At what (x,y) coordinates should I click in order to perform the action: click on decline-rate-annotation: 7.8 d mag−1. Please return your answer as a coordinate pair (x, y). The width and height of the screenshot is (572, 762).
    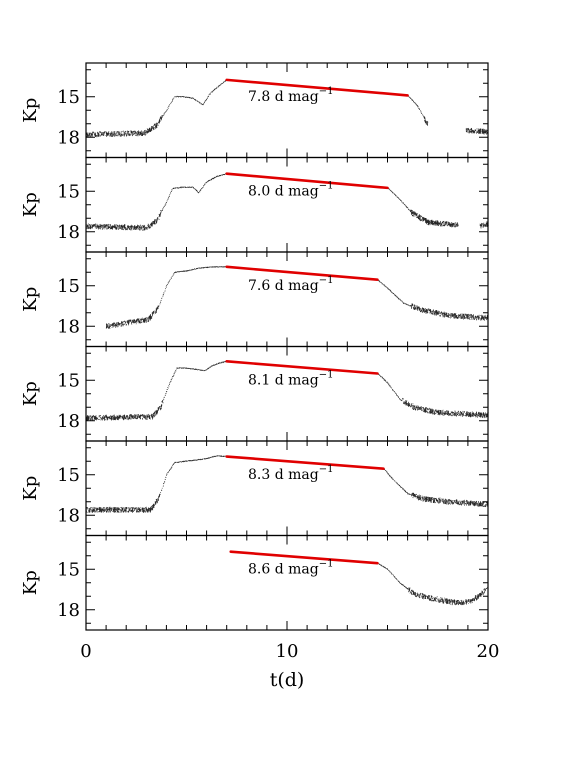
    Looking at the image, I should click on (290, 95).